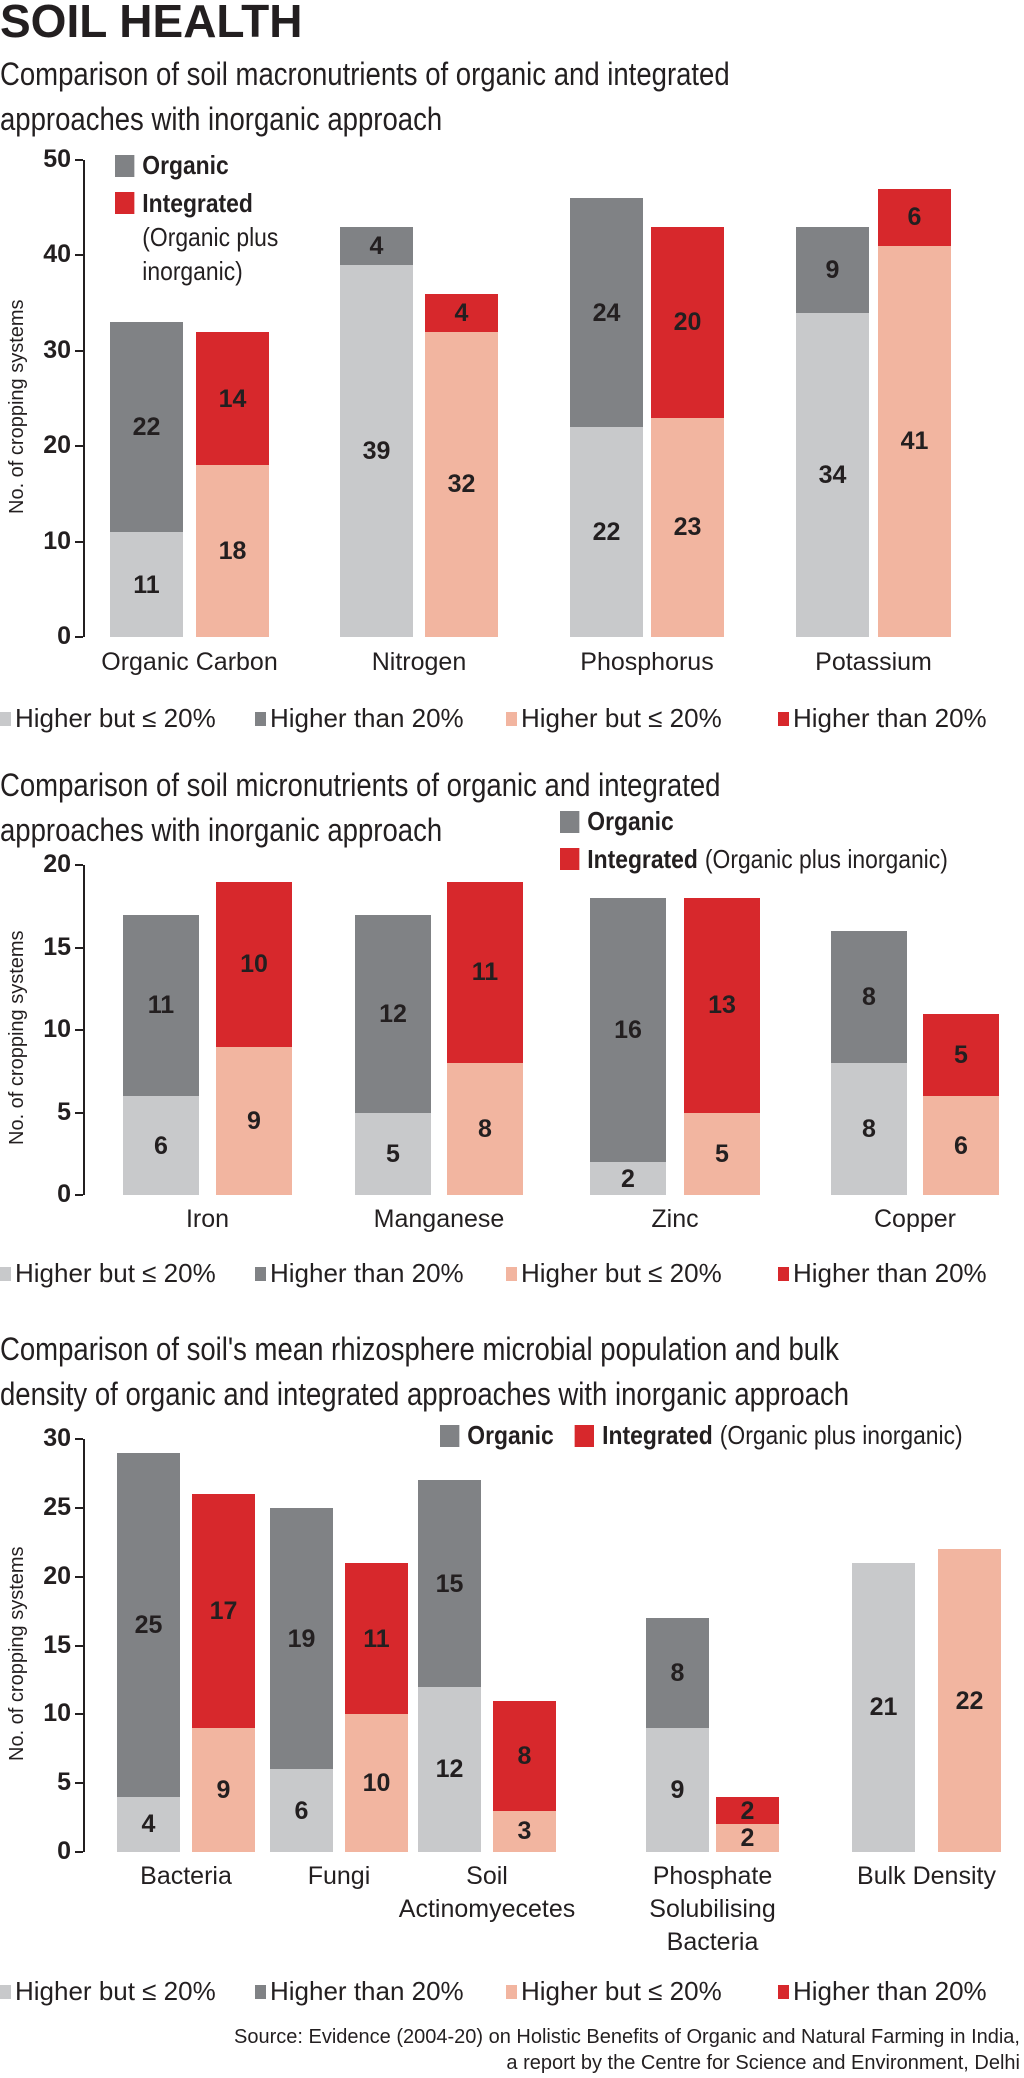  I want to click on legend-item-label: Higher than 20%, so click(367, 718).